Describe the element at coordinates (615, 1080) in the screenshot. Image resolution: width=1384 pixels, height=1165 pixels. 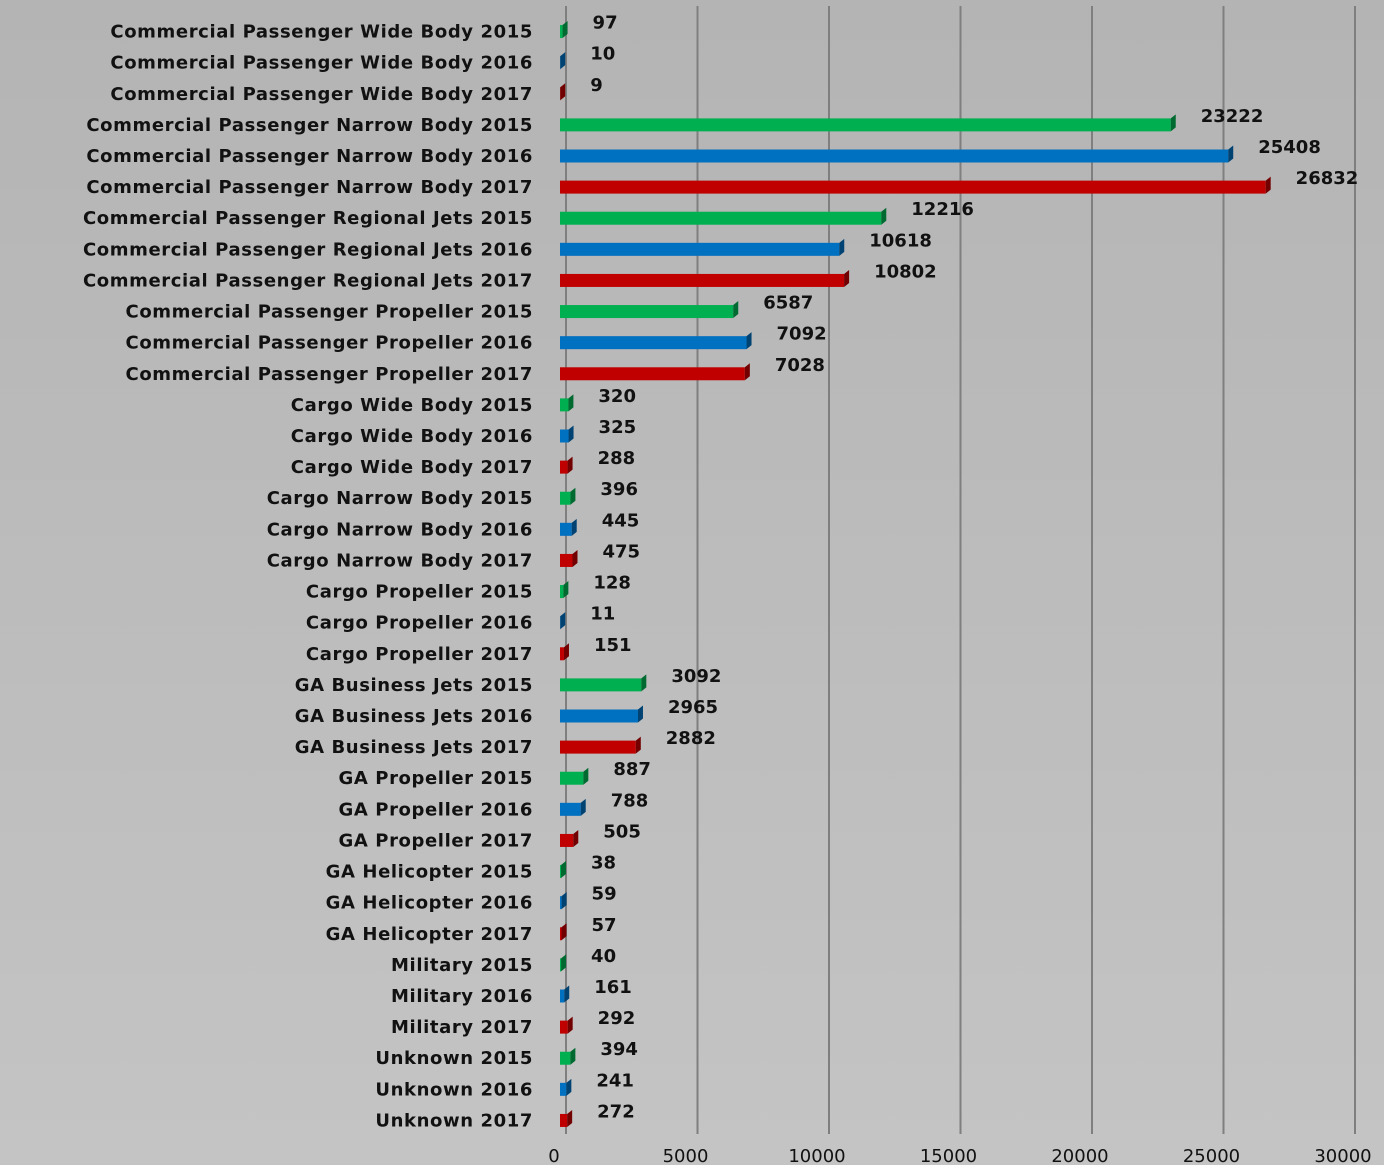
I see `value-label: 241` at that location.